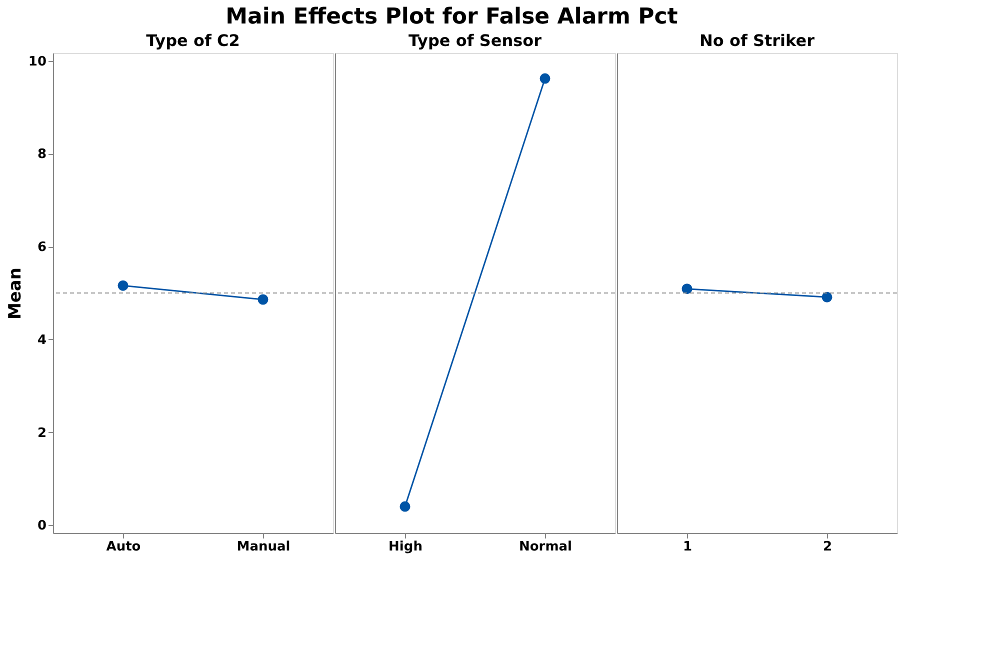 The height and width of the screenshot is (666, 1000). What do you see at coordinates (827, 547) in the screenshot?
I see `x-tick-label: 2` at bounding box center [827, 547].